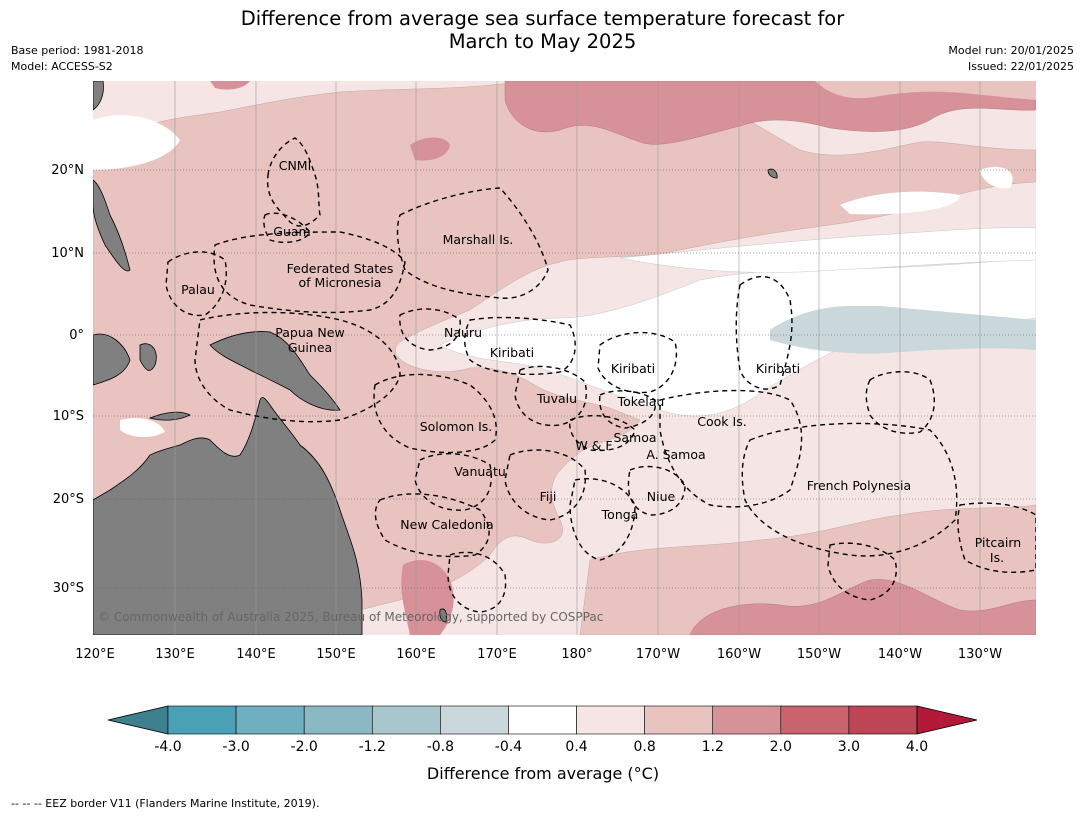  Describe the element at coordinates (480, 471) in the screenshot. I see `region-label: Vanuatu` at that location.